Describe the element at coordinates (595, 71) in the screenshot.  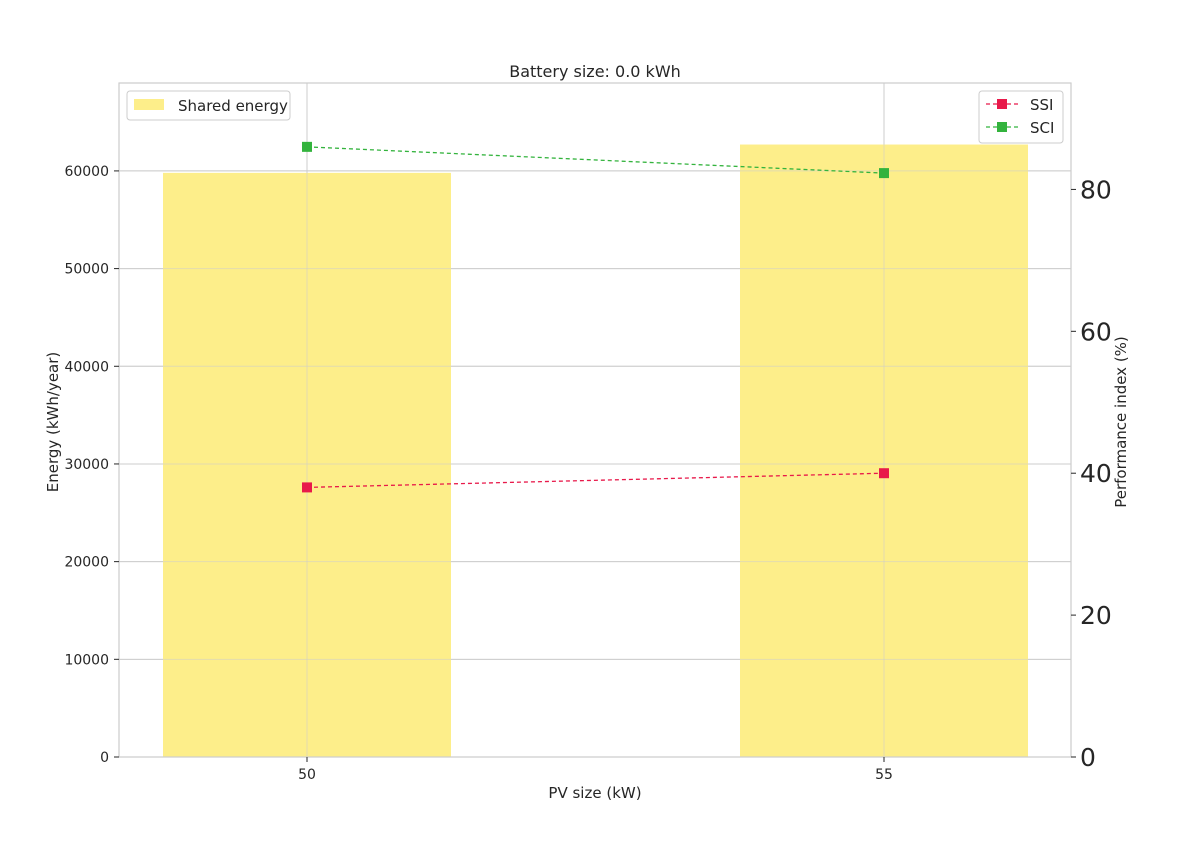
I see `chart-title: Battery size: 0.0 kWh` at that location.